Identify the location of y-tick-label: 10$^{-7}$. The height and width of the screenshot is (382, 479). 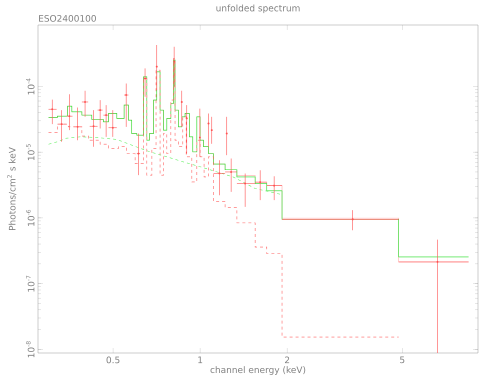
(30, 284).